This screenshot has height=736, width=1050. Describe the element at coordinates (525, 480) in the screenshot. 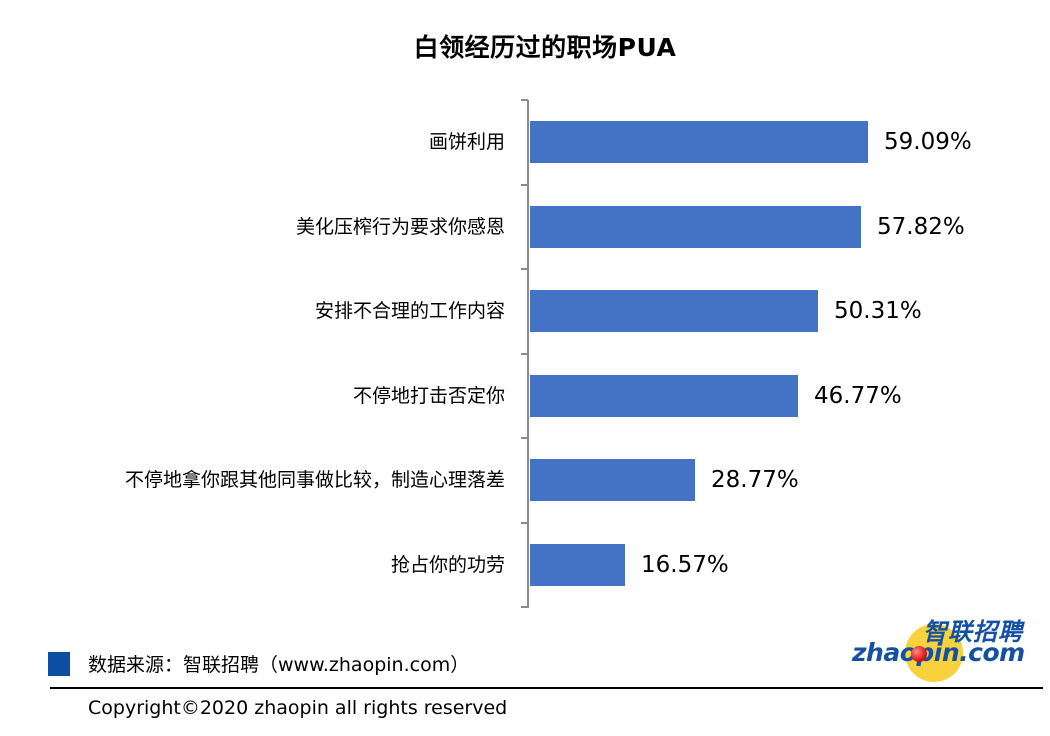

I see `bar-row: 不停地拿你跟其他同事做比较，制造心理落差 28.77%` at that location.